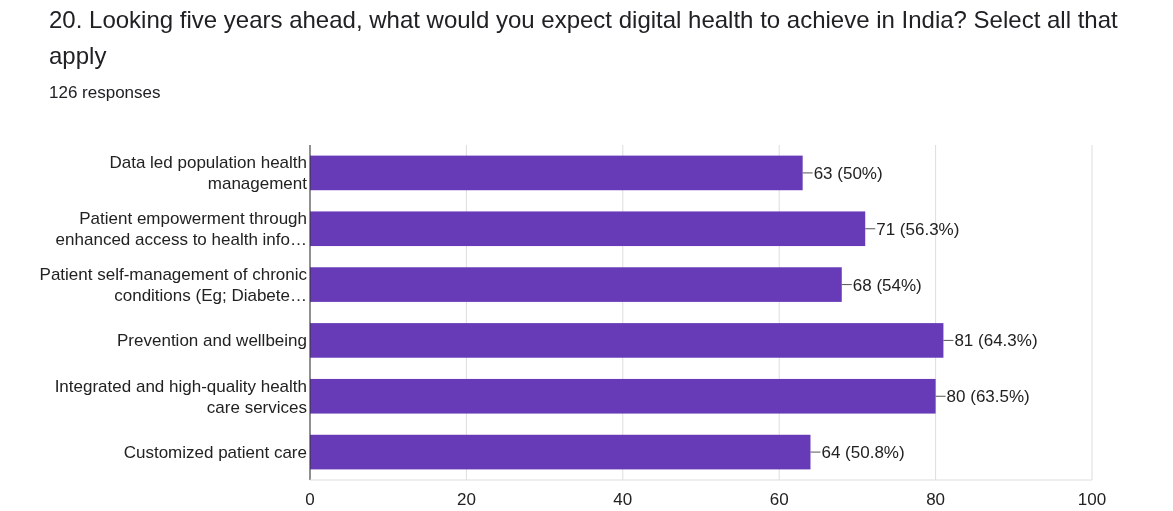 The height and width of the screenshot is (511, 1173). Describe the element at coordinates (936, 499) in the screenshot. I see `x-tick-label: 80` at that location.